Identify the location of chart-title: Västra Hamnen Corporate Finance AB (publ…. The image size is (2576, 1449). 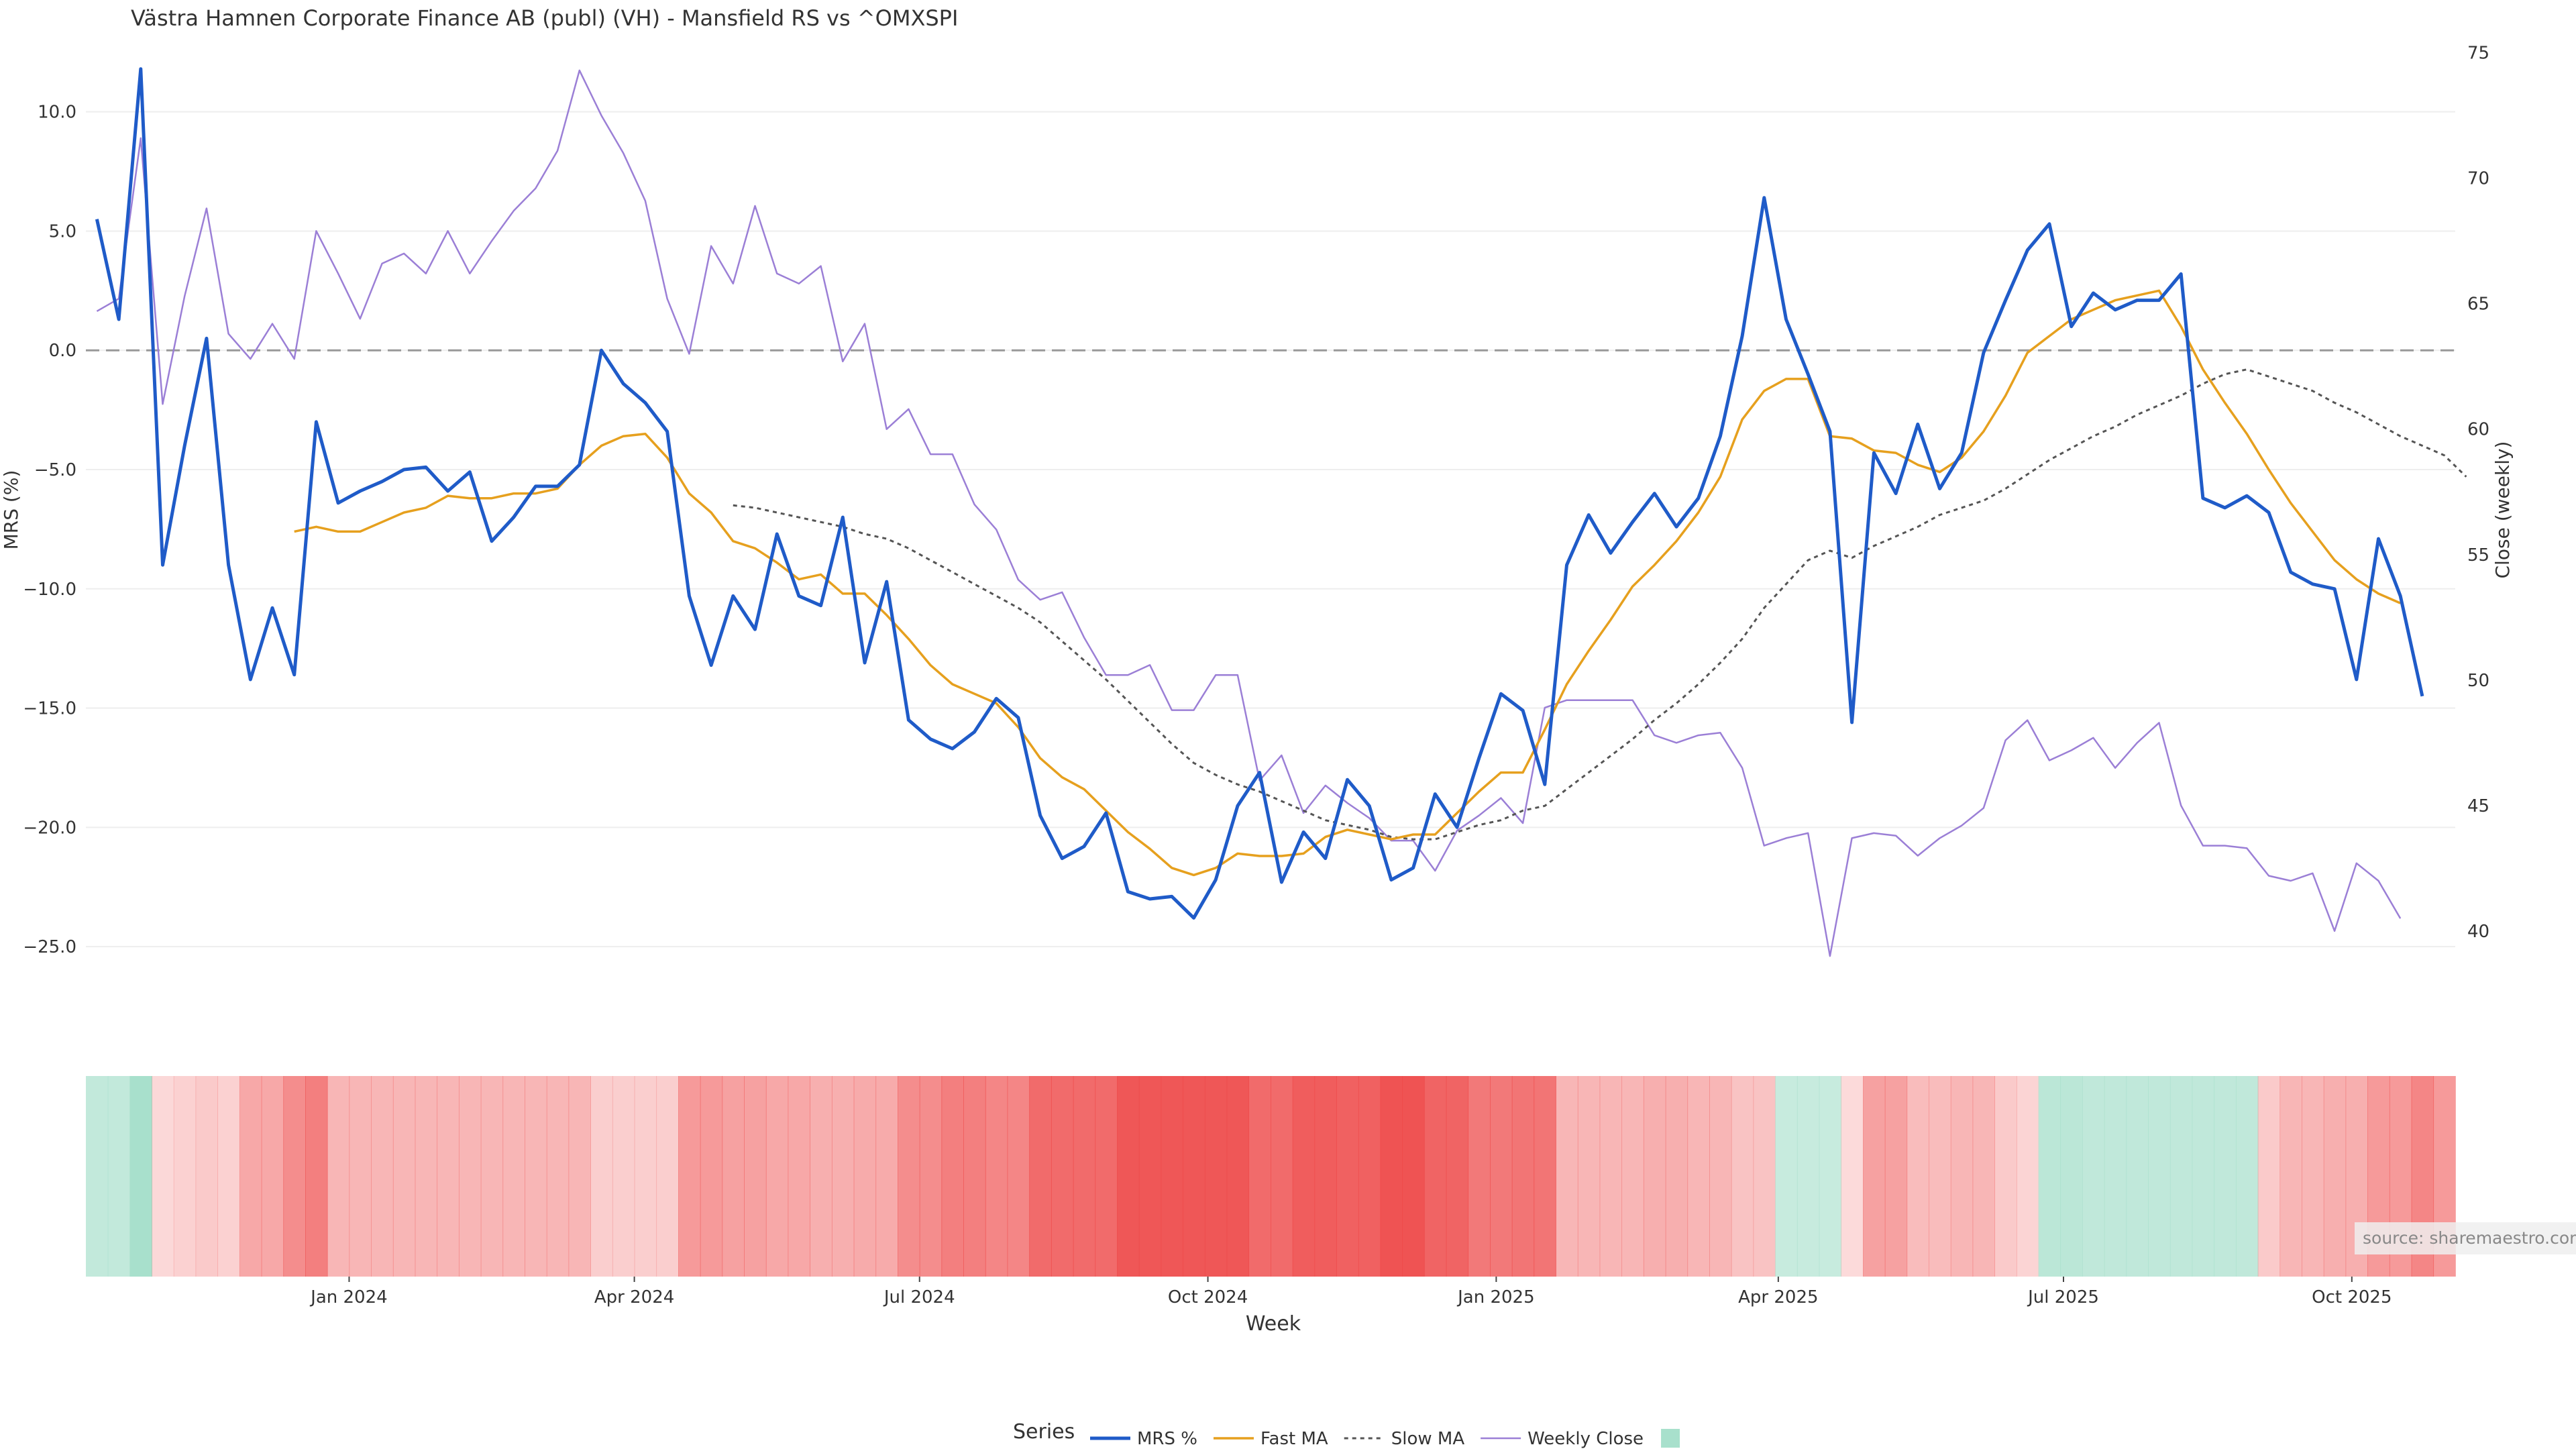
(544, 18).